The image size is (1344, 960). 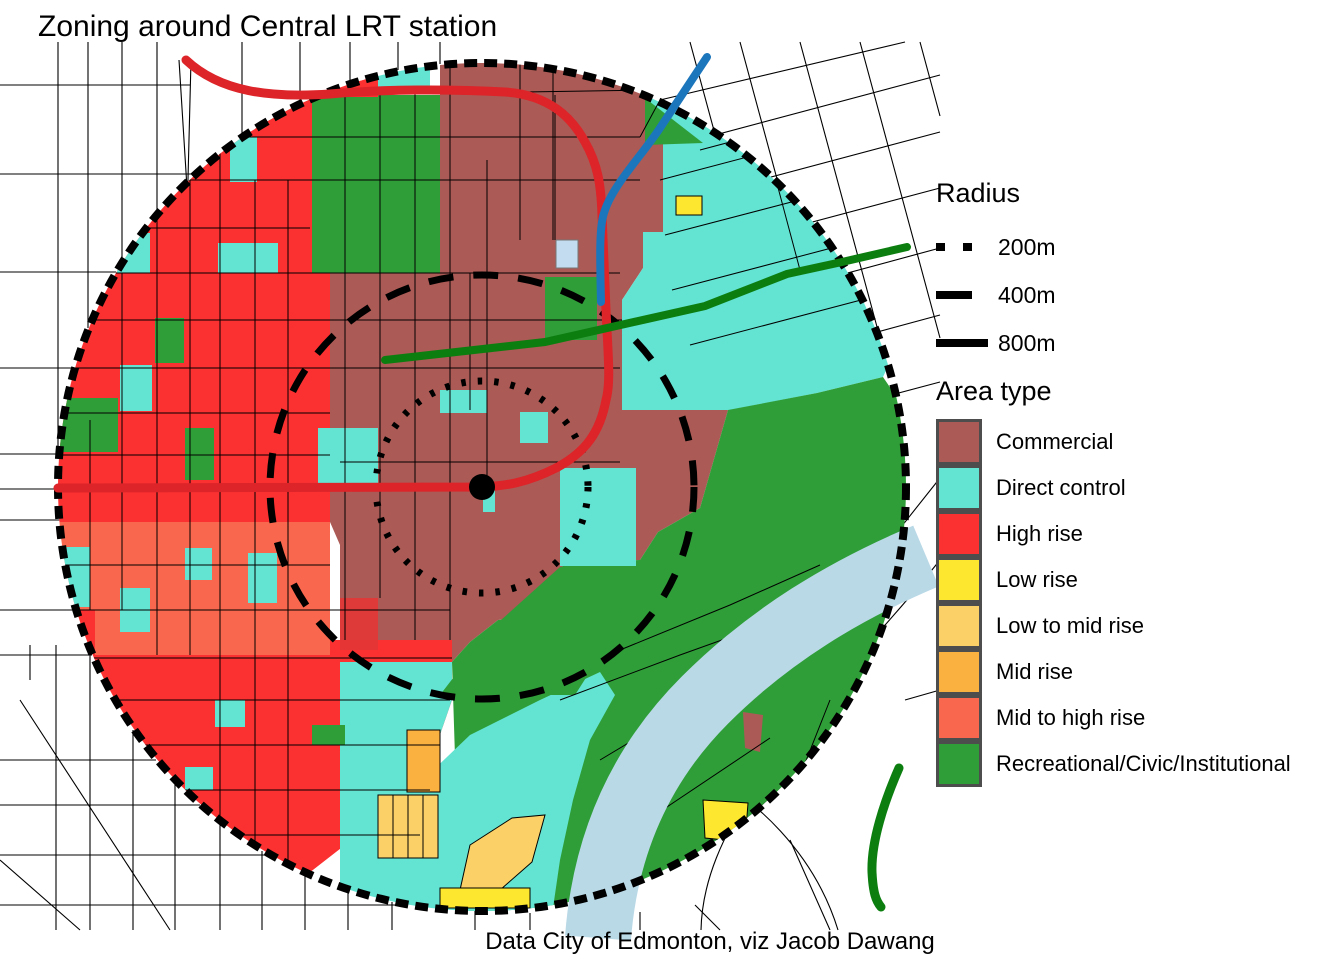 What do you see at coordinates (959, 534) in the screenshot?
I see `high-rise-swatch` at bounding box center [959, 534].